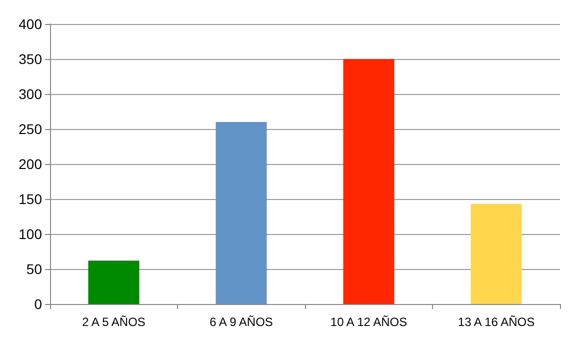 The width and height of the screenshot is (571, 341). What do you see at coordinates (30, 164) in the screenshot?
I see `y-tick-label: 200` at bounding box center [30, 164].